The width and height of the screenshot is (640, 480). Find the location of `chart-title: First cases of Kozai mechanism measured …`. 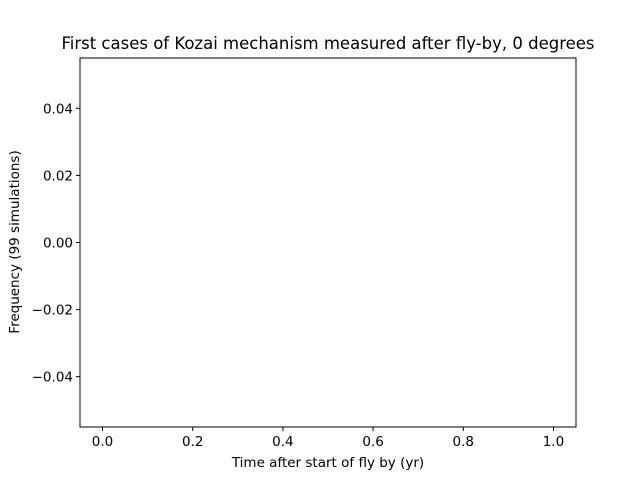

chart-title: First cases of Kozai mechanism measured … is located at coordinates (327, 43).